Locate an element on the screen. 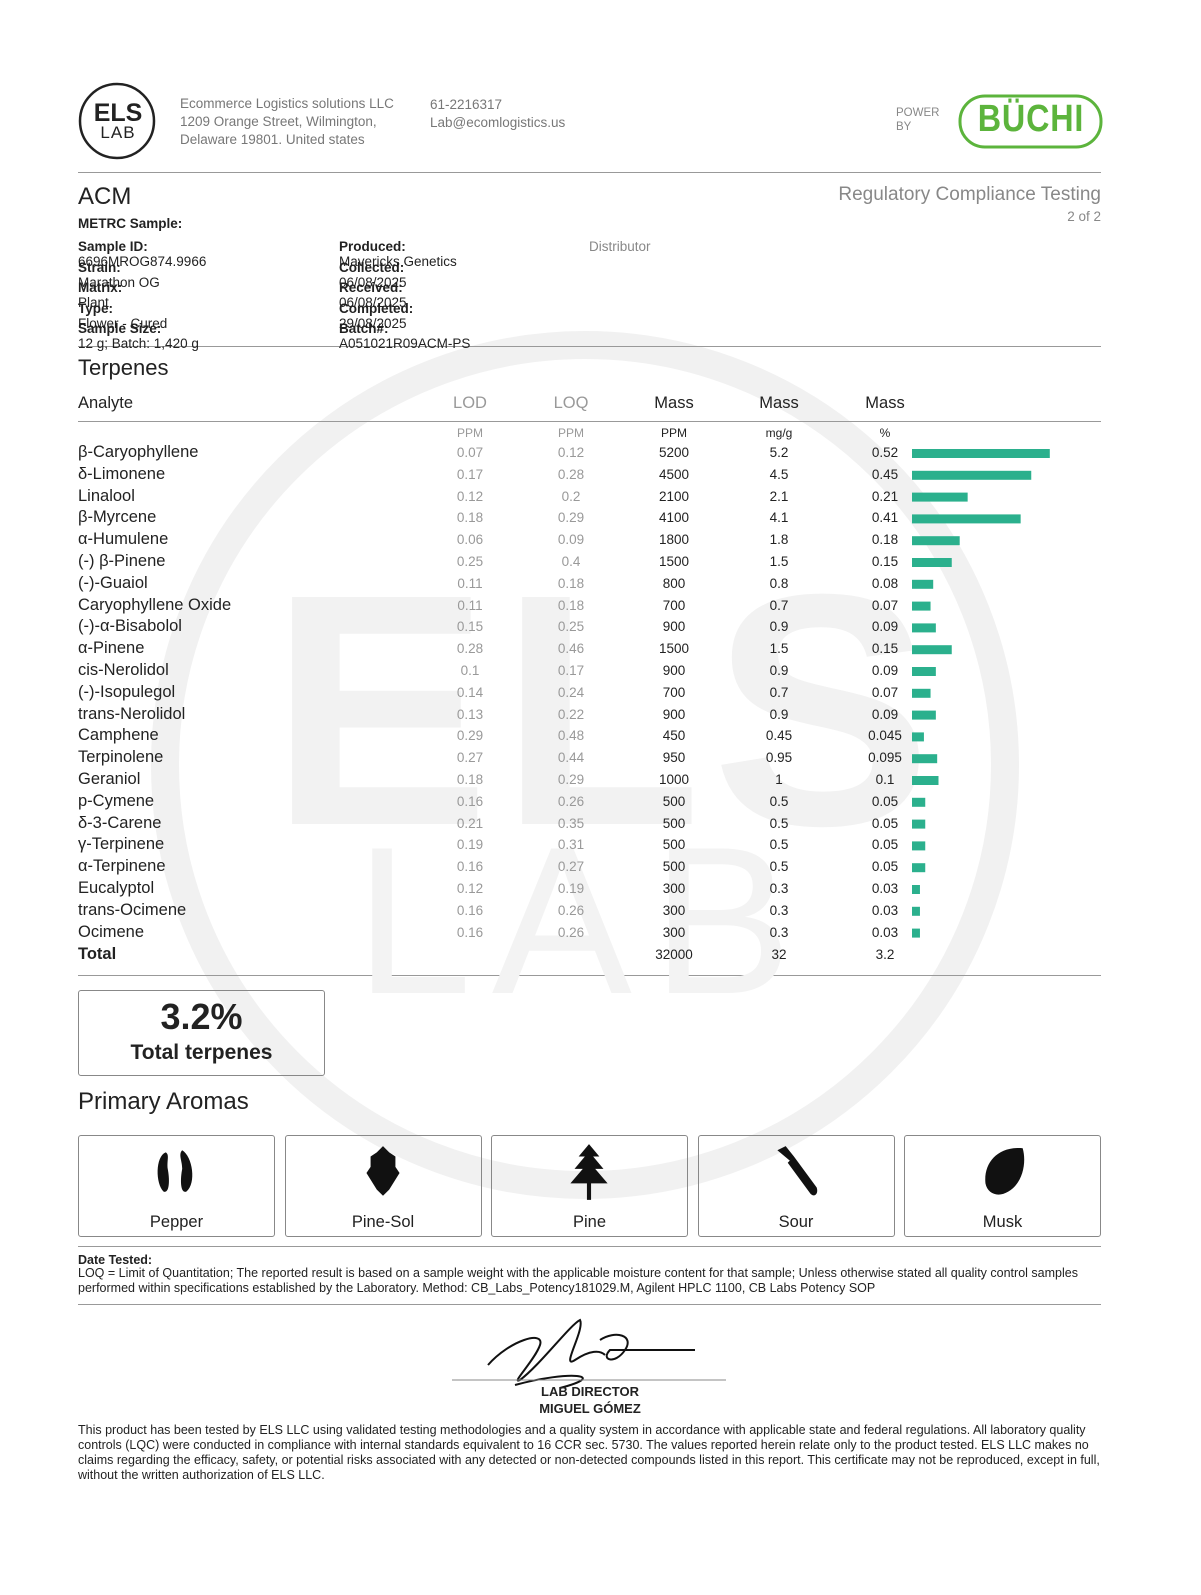 The image size is (1201, 1595). cell: 4.1 is located at coordinates (779, 518).